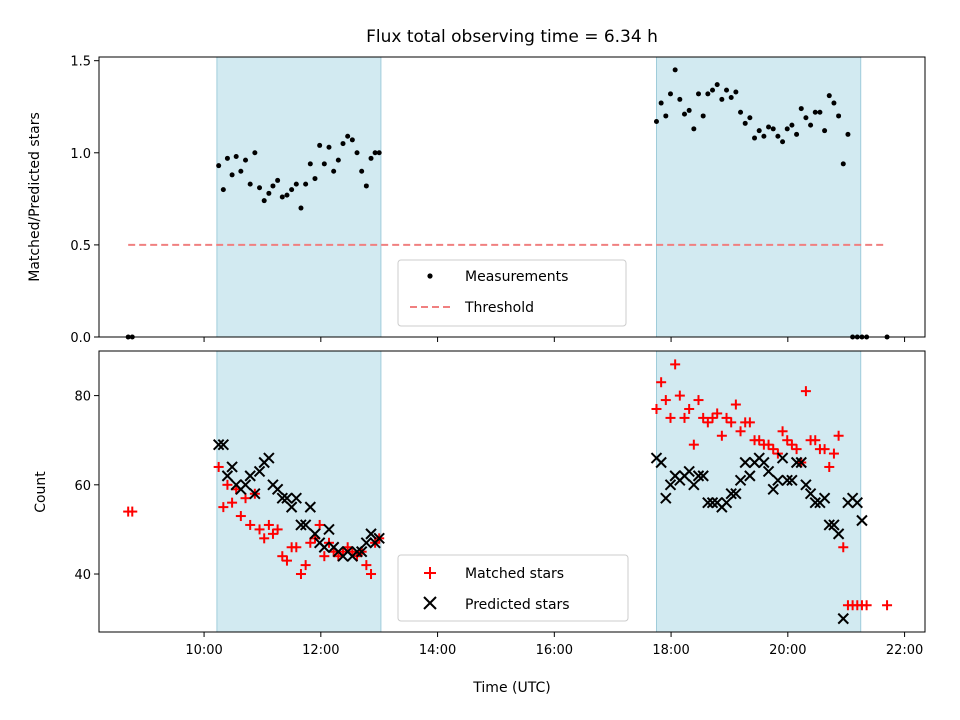  I want to click on top-ytick-label: 0.5, so click(80, 246).